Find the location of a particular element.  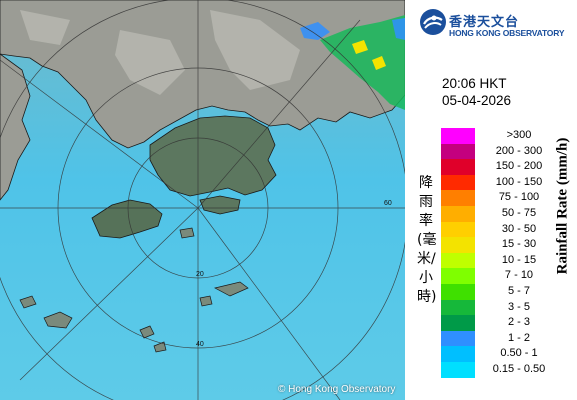

legend-title-zh: 降雨率(毫米/小時) is located at coordinates (427, 240).